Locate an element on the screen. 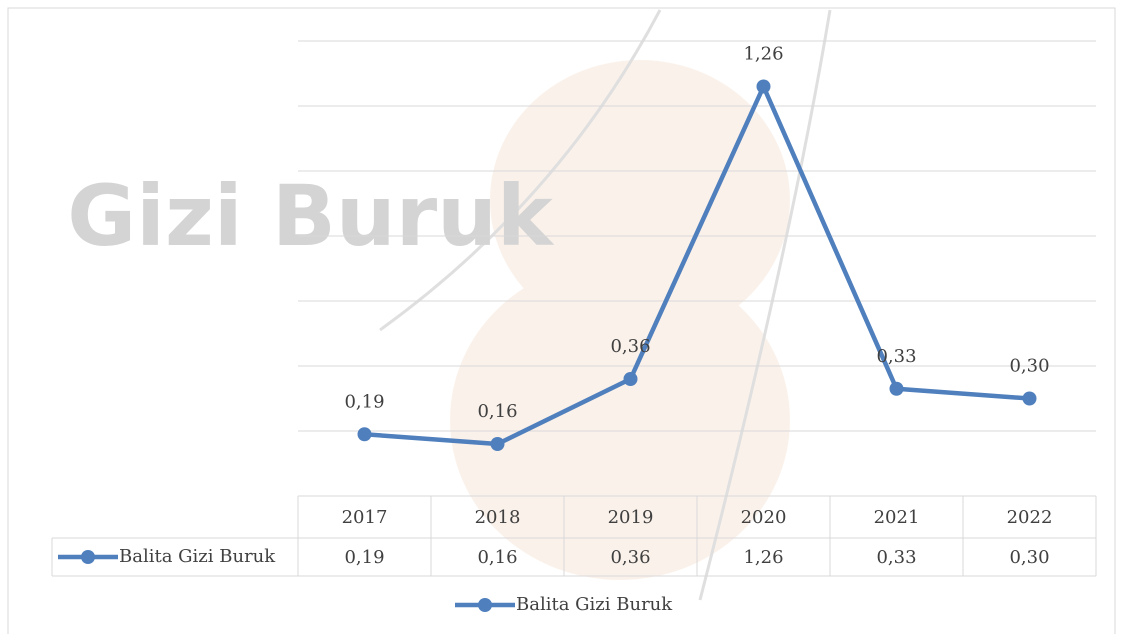  data-label: 0,30 is located at coordinates (1029, 366).